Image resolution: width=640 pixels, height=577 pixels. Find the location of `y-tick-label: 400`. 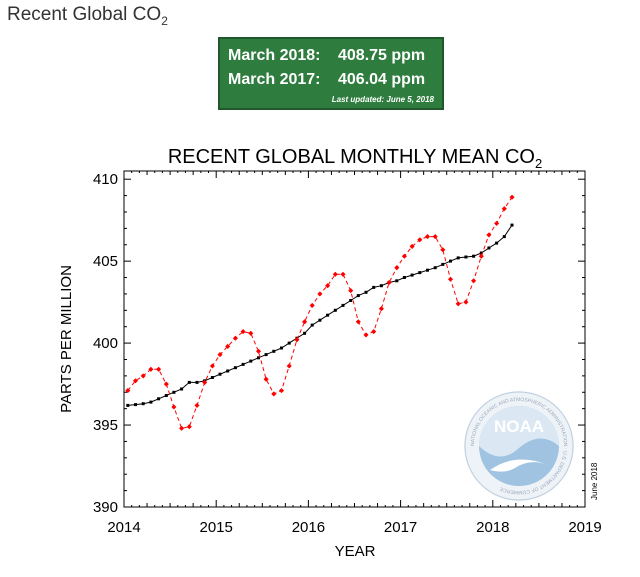

y-tick-label: 400 is located at coordinates (105, 343).